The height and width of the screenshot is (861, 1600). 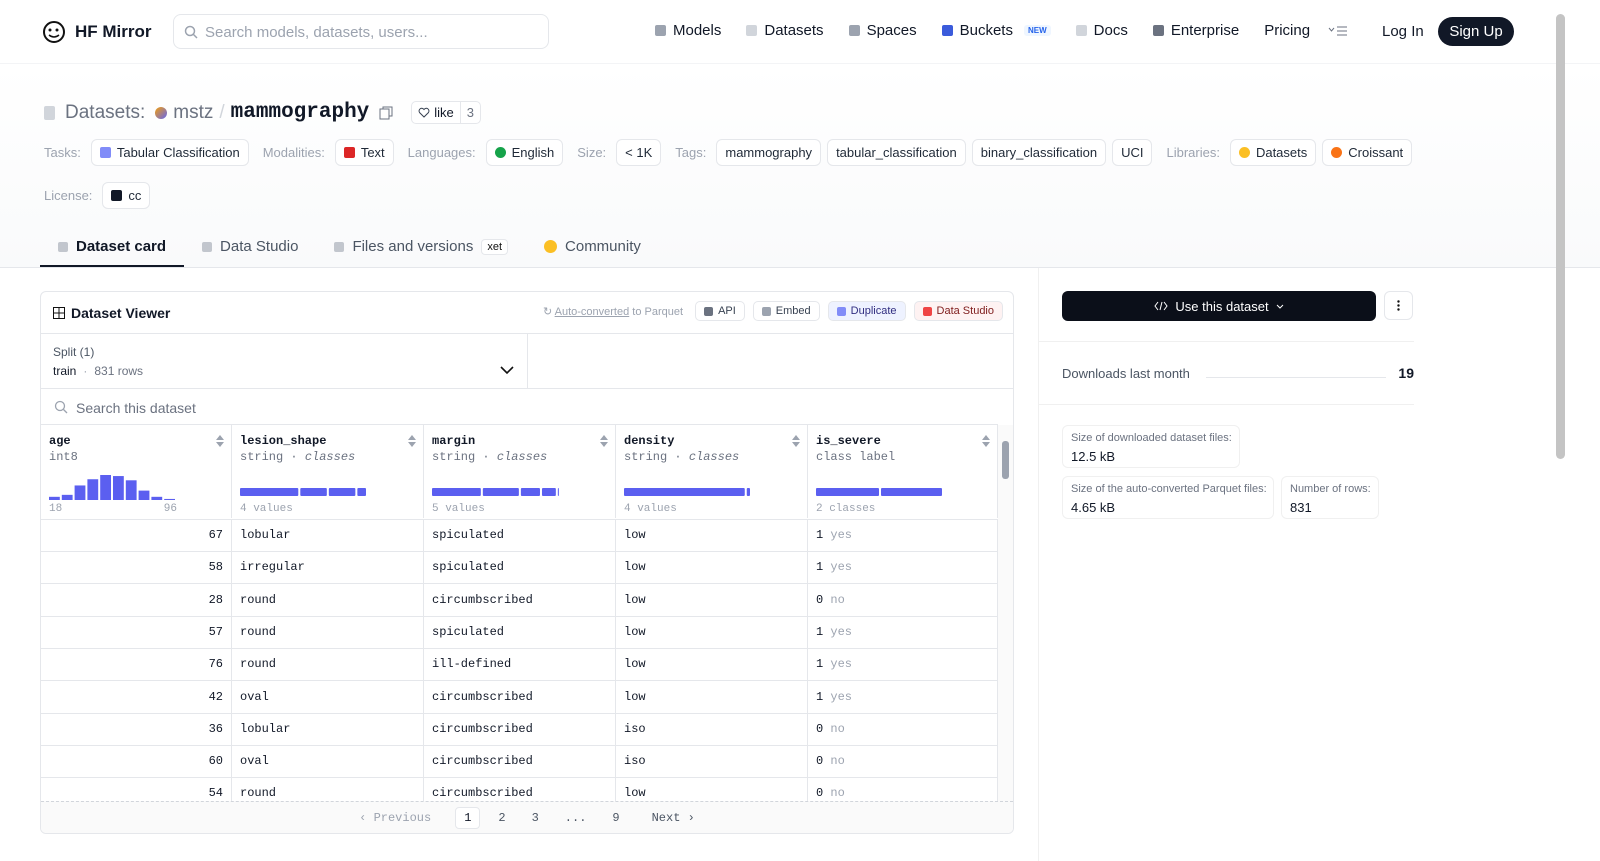 I want to click on table-row: 57 round spiculated low 1 yes, so click(x=519, y=632).